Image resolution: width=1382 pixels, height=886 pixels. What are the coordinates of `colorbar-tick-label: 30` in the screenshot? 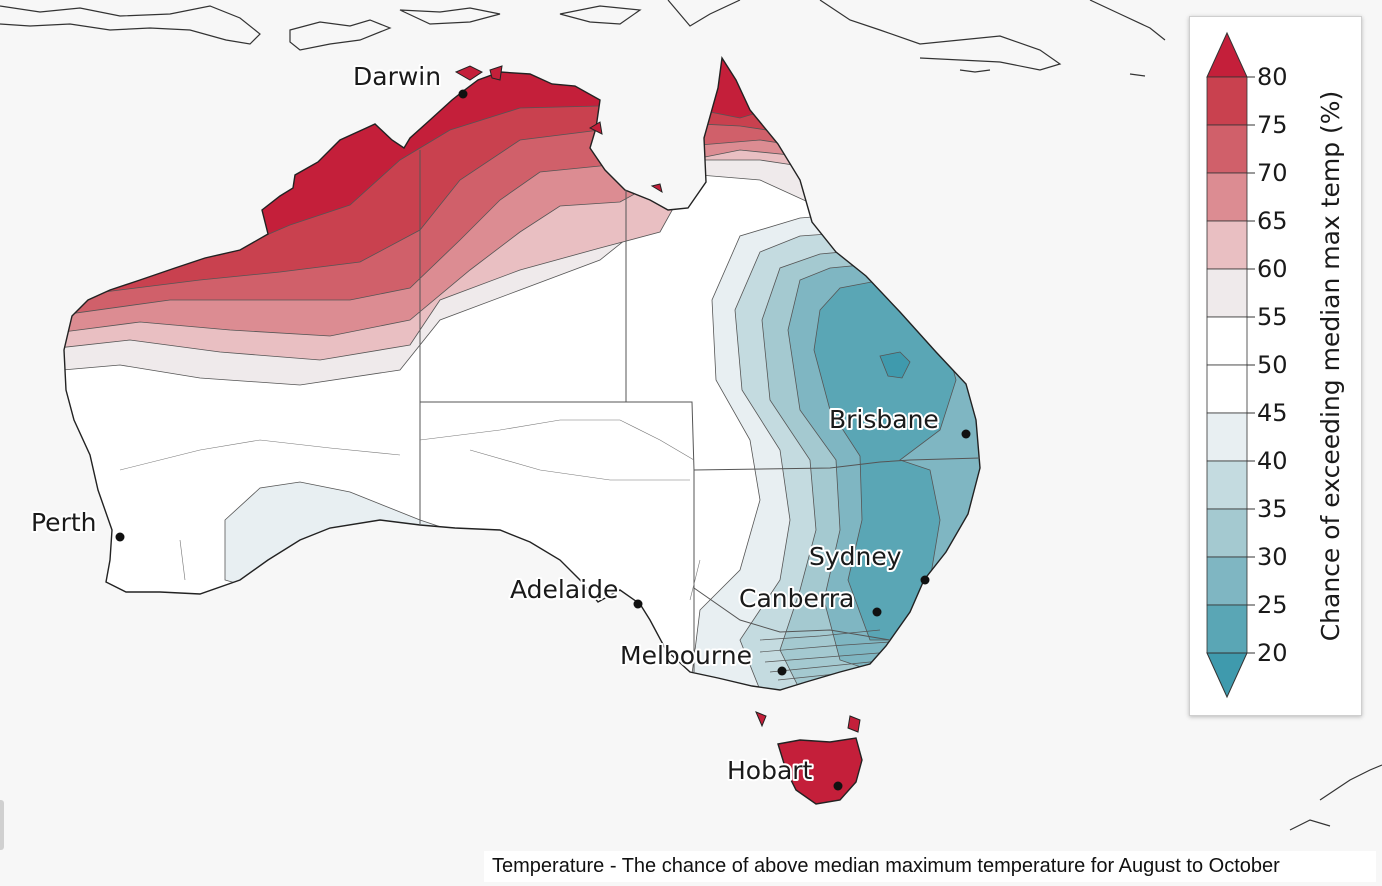 It's located at (1272, 557).